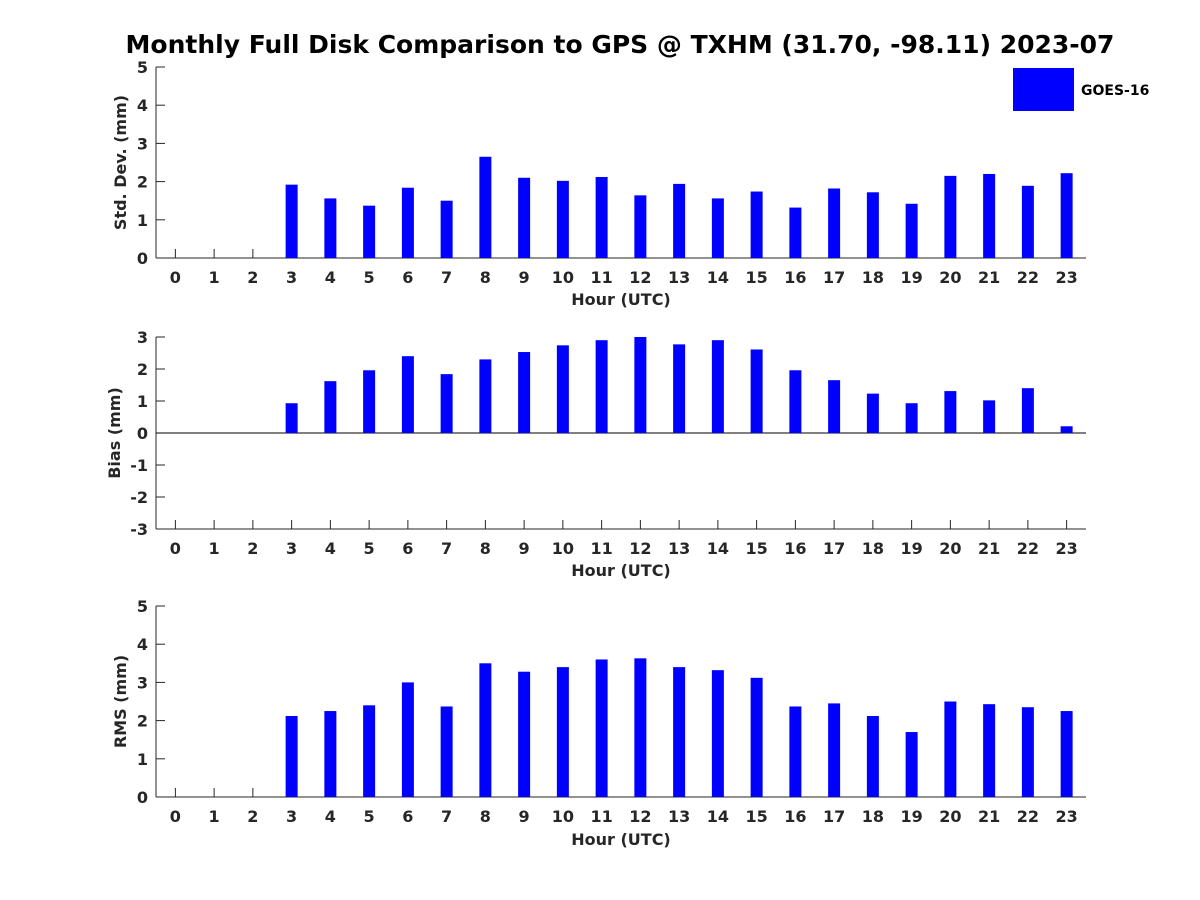 The image size is (1200, 900). What do you see at coordinates (291, 277) in the screenshot?
I see `x-tick-label: 3` at bounding box center [291, 277].